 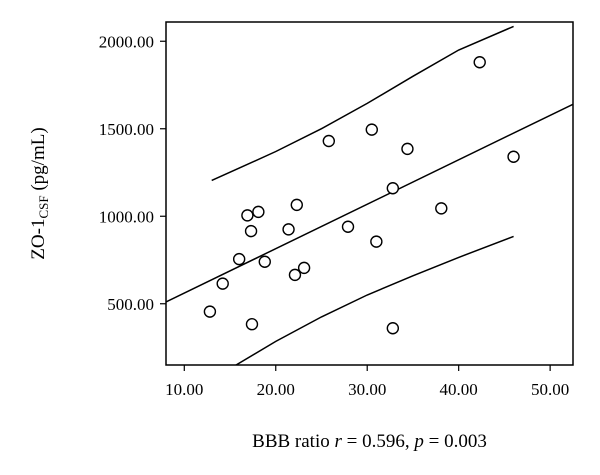 I want to click on y-tick-label: 1000.00, so click(x=126, y=216).